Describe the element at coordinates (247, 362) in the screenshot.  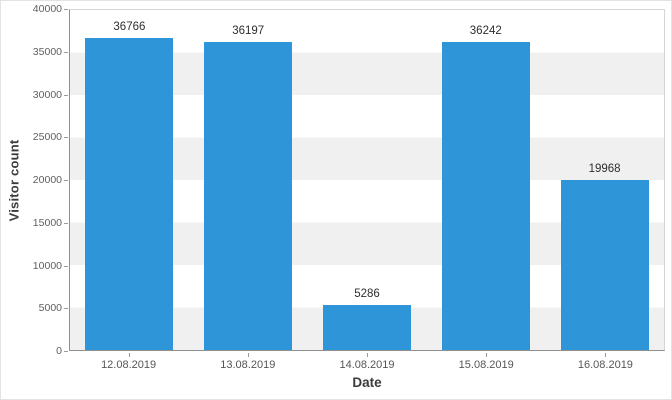
I see `x-tick-label: 13.08.2019` at that location.